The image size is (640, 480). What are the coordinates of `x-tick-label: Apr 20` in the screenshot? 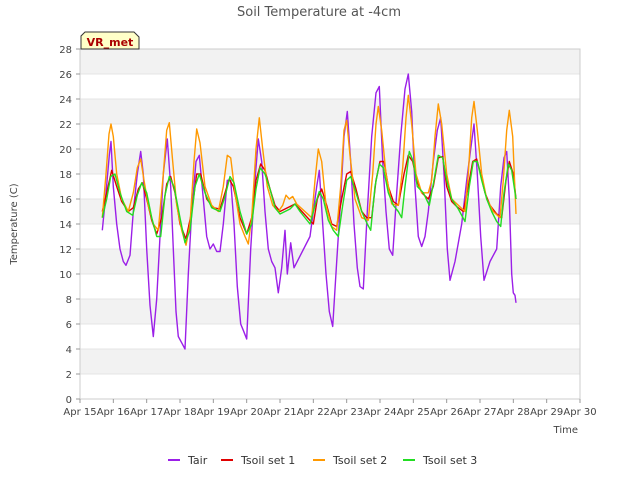 It's located at (246, 412).